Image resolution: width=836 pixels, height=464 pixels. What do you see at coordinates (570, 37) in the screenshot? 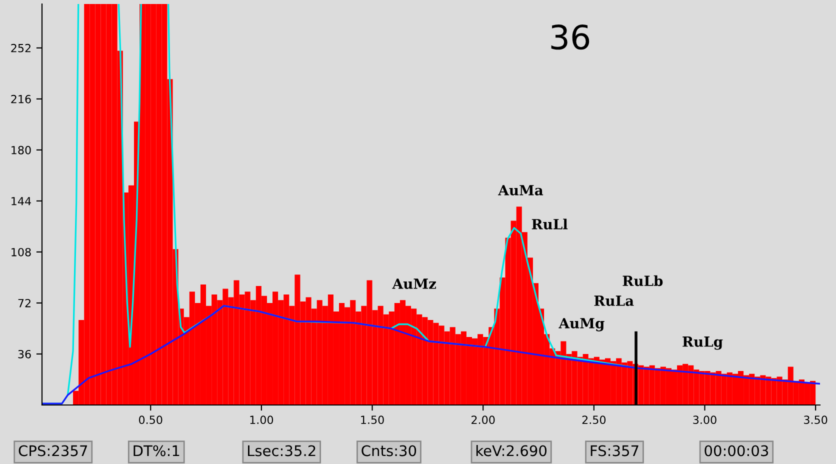
I see `annotation: 36` at bounding box center [570, 37].